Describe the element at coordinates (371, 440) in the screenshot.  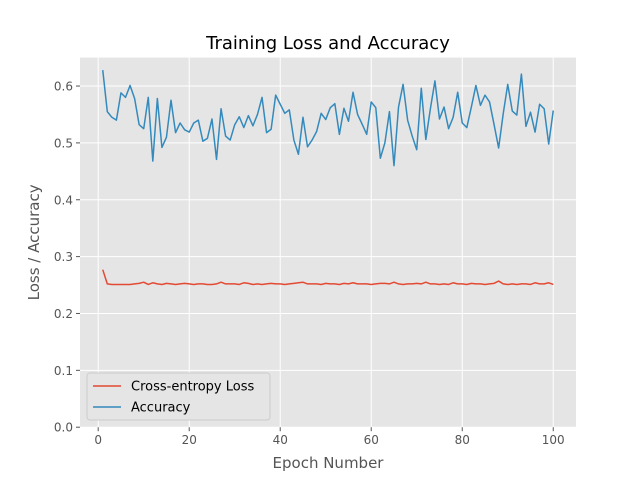
I see `x-tick-label: 60` at that location.